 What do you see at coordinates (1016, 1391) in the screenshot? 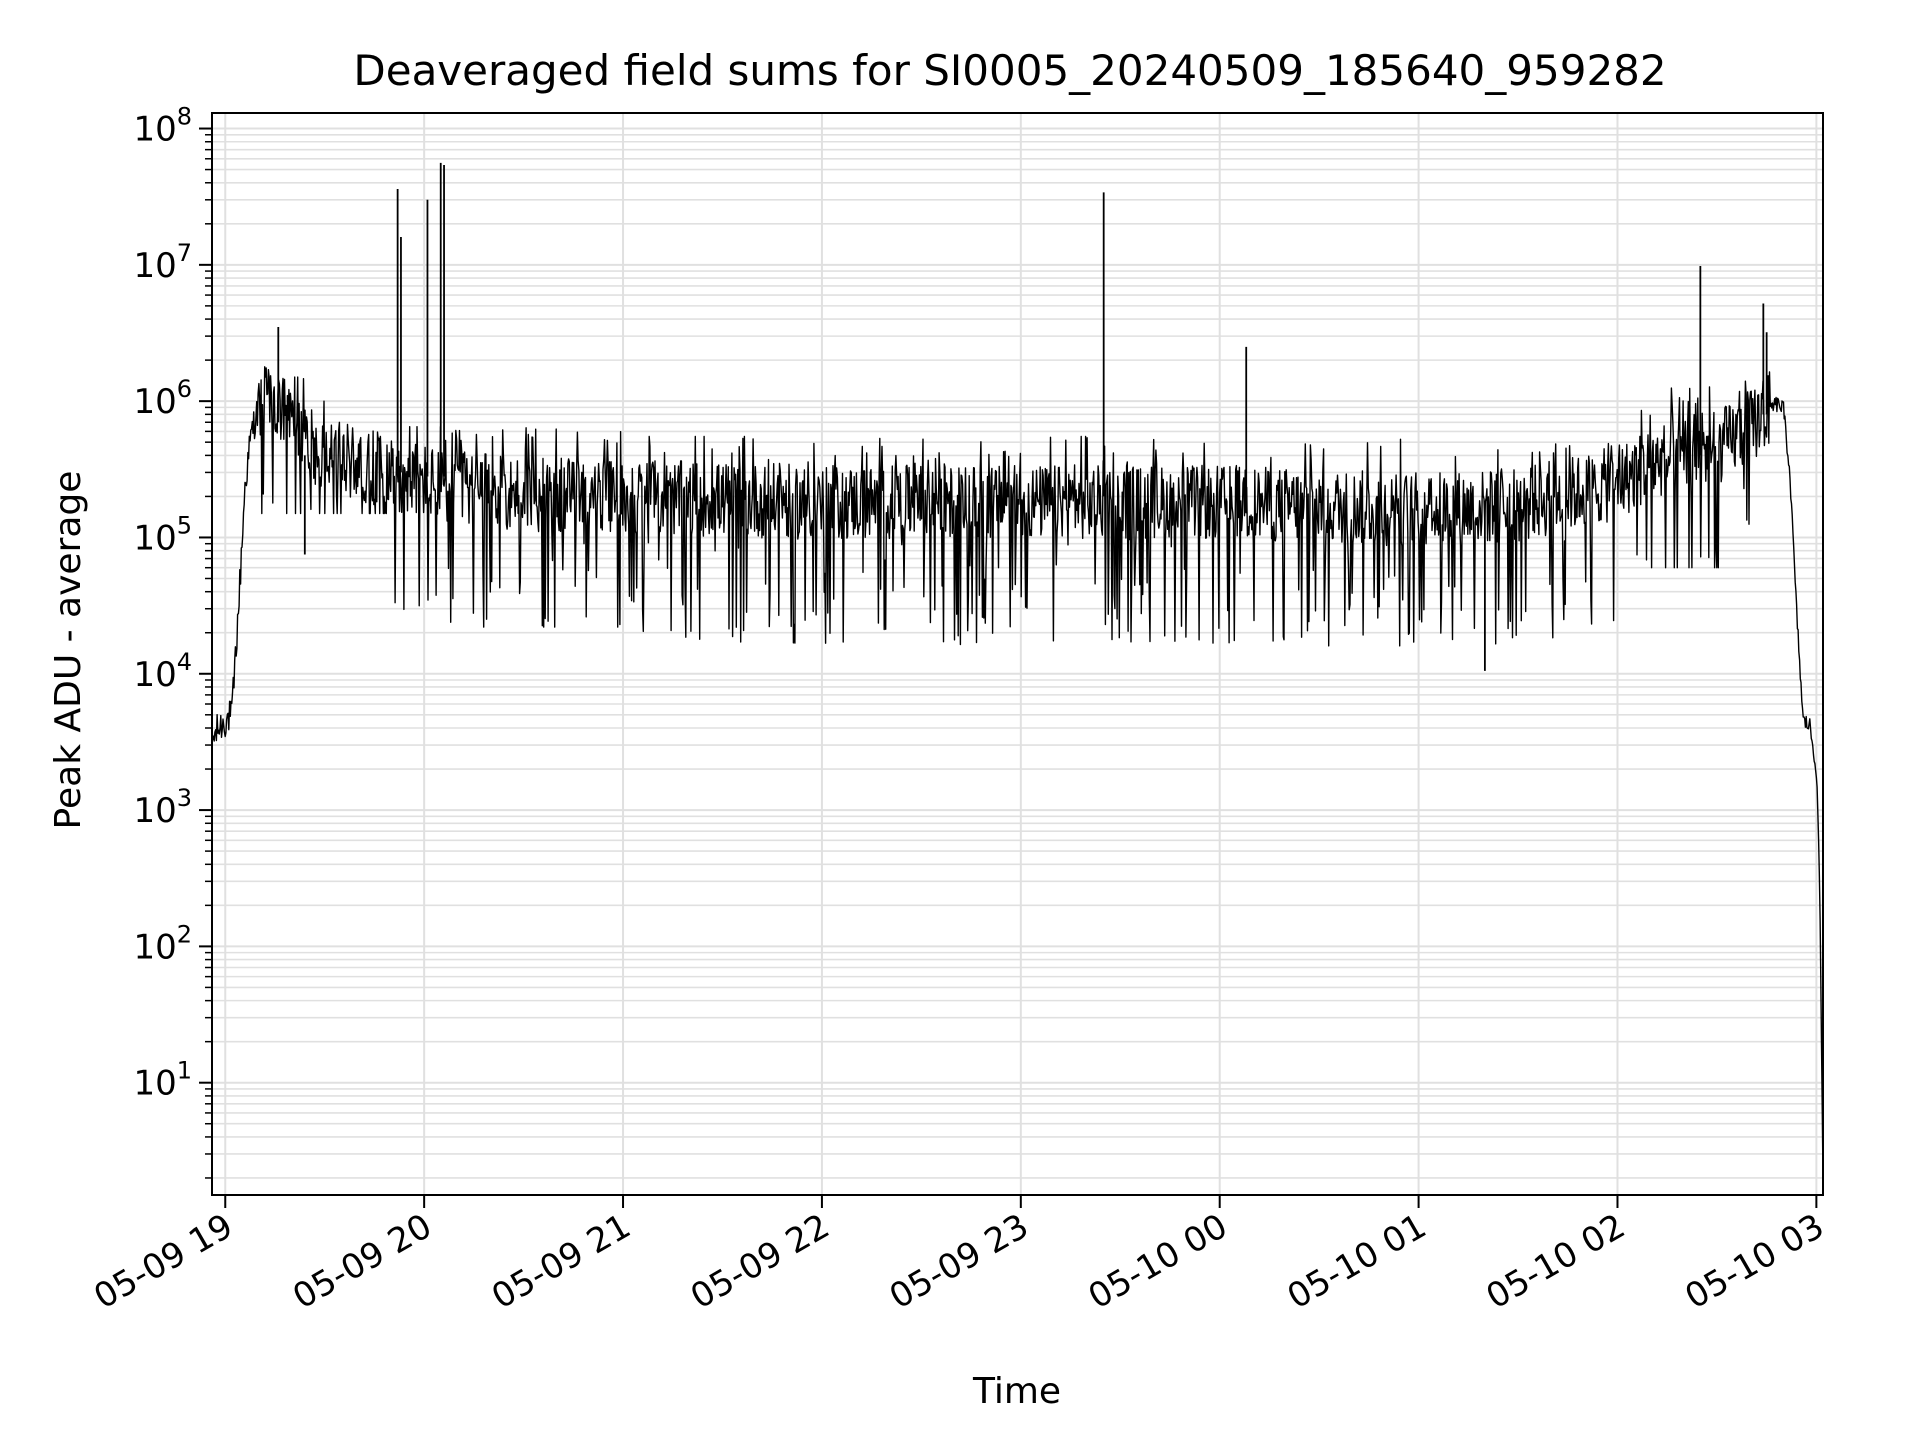
I see `x-axis-title: Time` at bounding box center [1016, 1391].